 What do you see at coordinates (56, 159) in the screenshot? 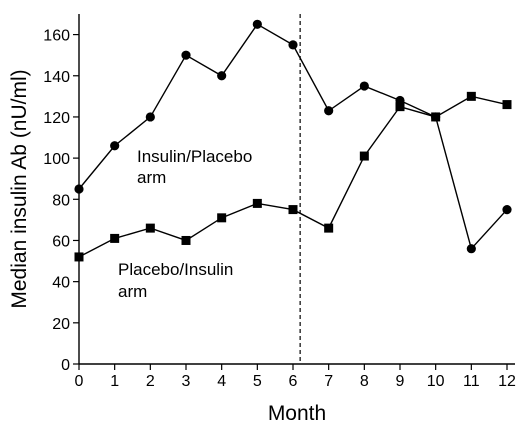
I see `y-tick-label: 100` at bounding box center [56, 159].